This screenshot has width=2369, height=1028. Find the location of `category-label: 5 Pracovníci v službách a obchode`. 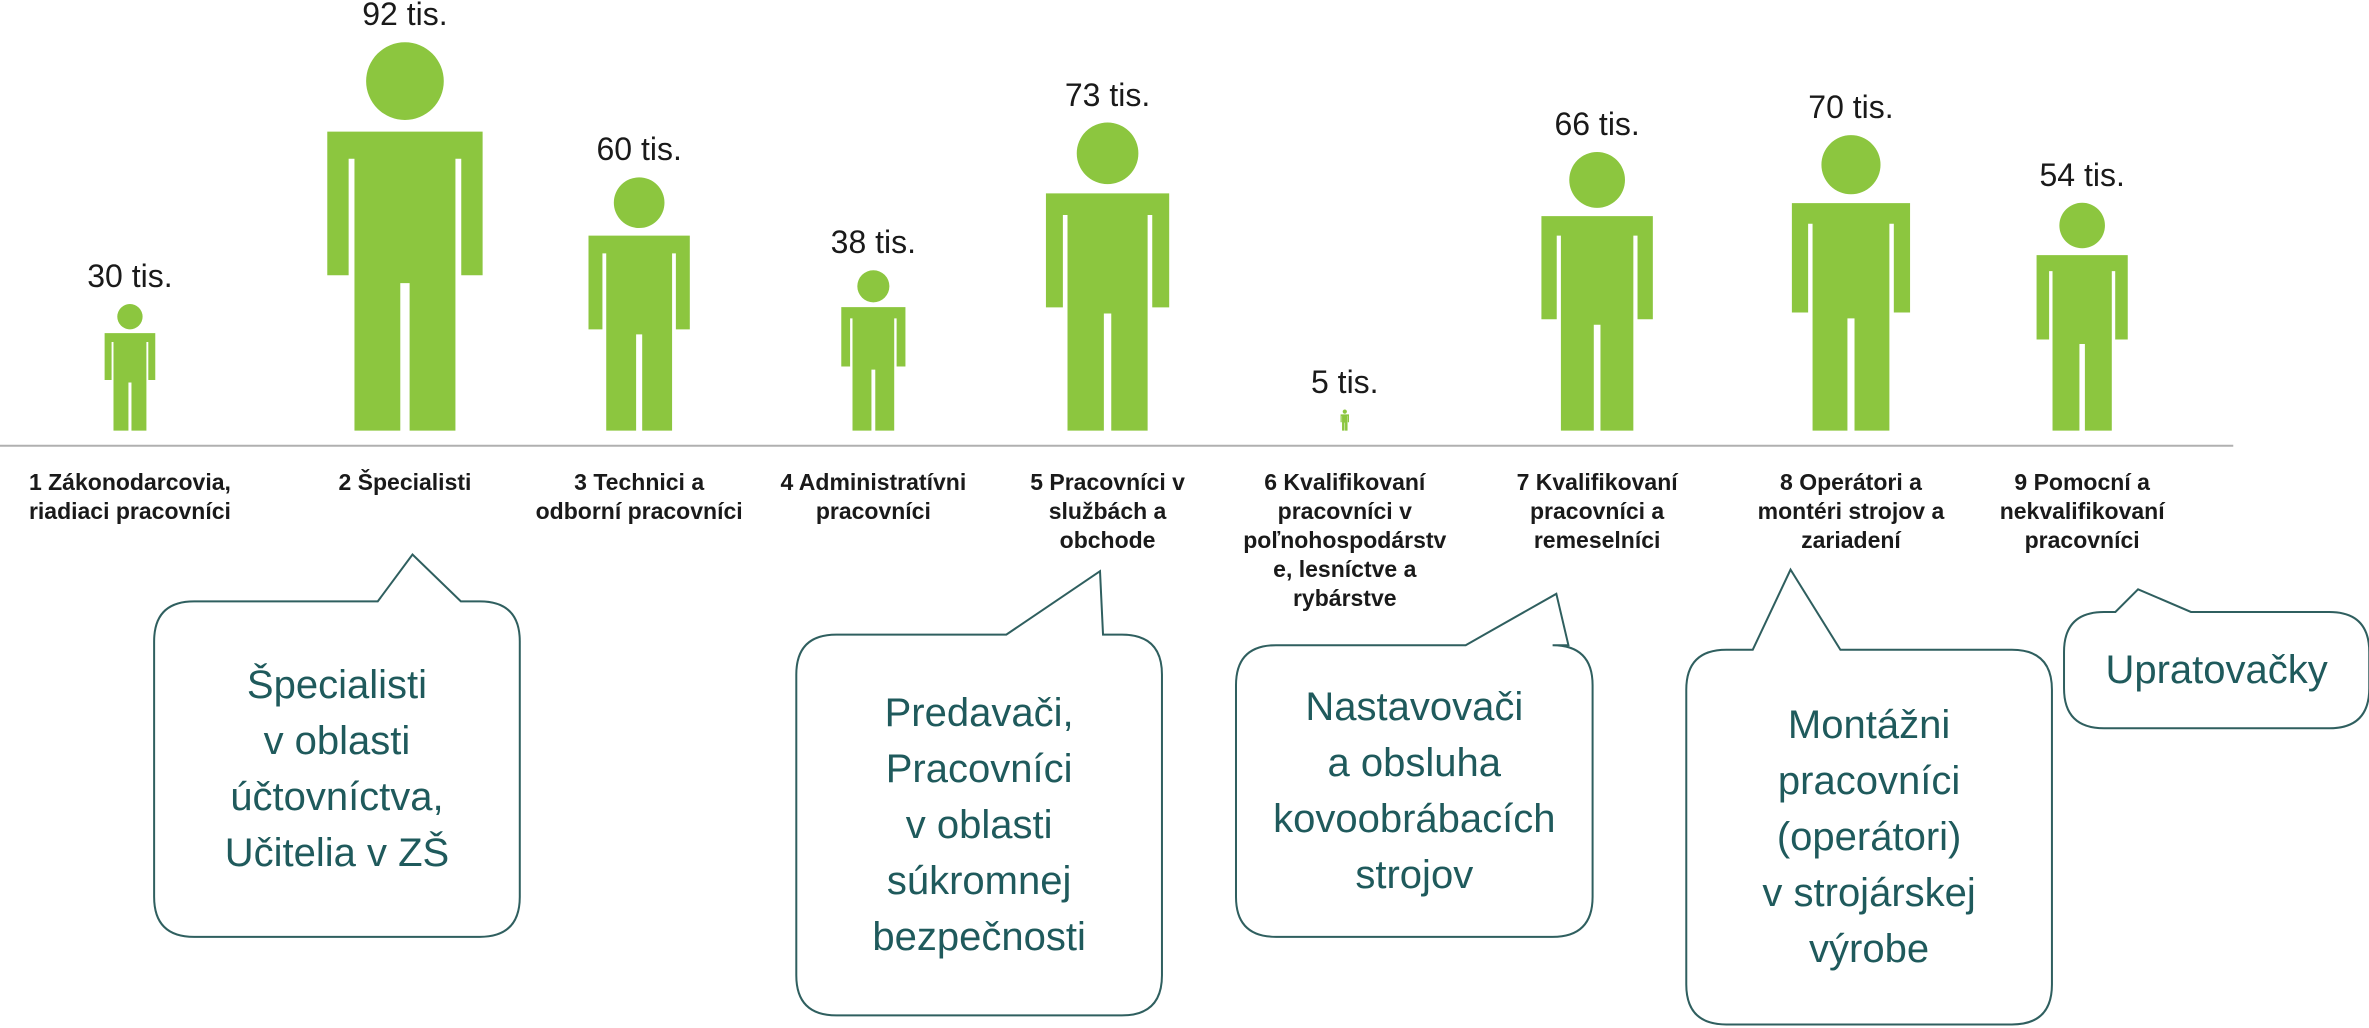

category-label: 5 Pracovníci v službách a obchode is located at coordinates (1107, 511).